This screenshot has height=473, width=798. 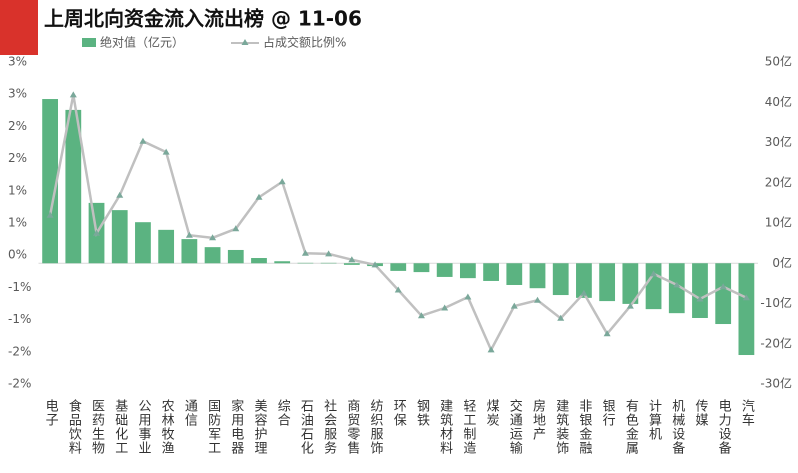 What do you see at coordinates (631, 427) in the screenshot?
I see `x-tick-label: 有色金属` at bounding box center [631, 427].